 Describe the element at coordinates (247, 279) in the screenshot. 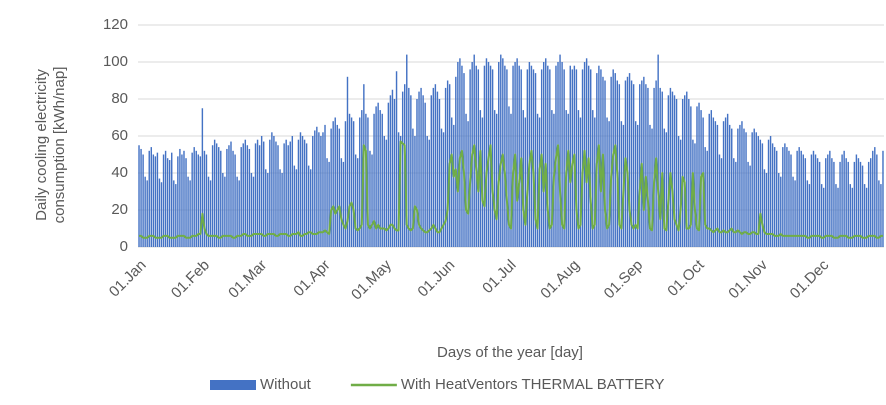

I see `x-tick-label: 01.Mar` at that location.